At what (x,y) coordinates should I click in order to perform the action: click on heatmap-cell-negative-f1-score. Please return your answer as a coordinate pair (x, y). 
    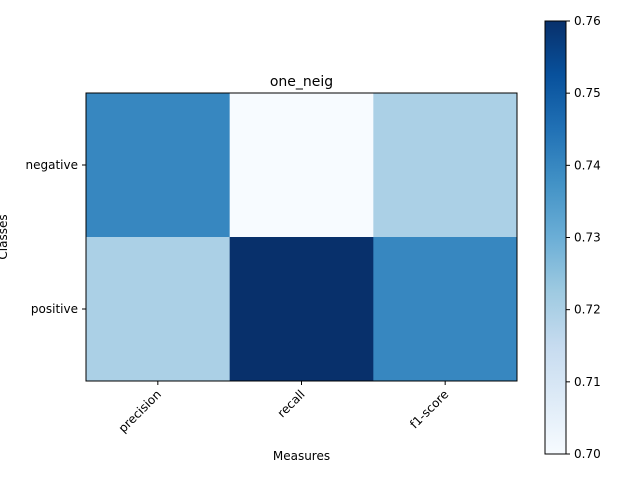
    Looking at the image, I should click on (445, 165).